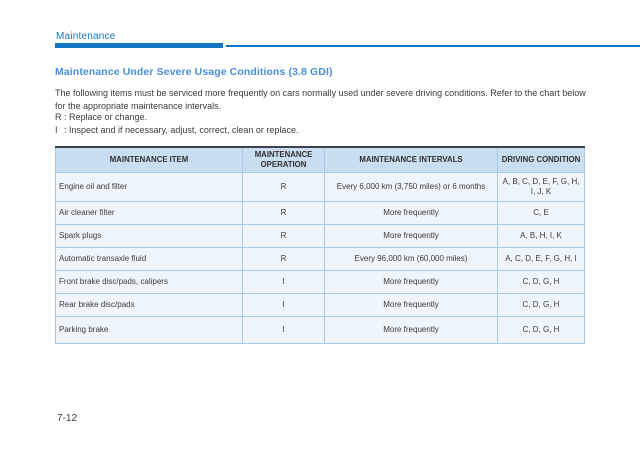 This screenshot has height=460, width=640. Describe the element at coordinates (58, 117) in the screenshot. I see `legend-replace-symbol: R` at that location.